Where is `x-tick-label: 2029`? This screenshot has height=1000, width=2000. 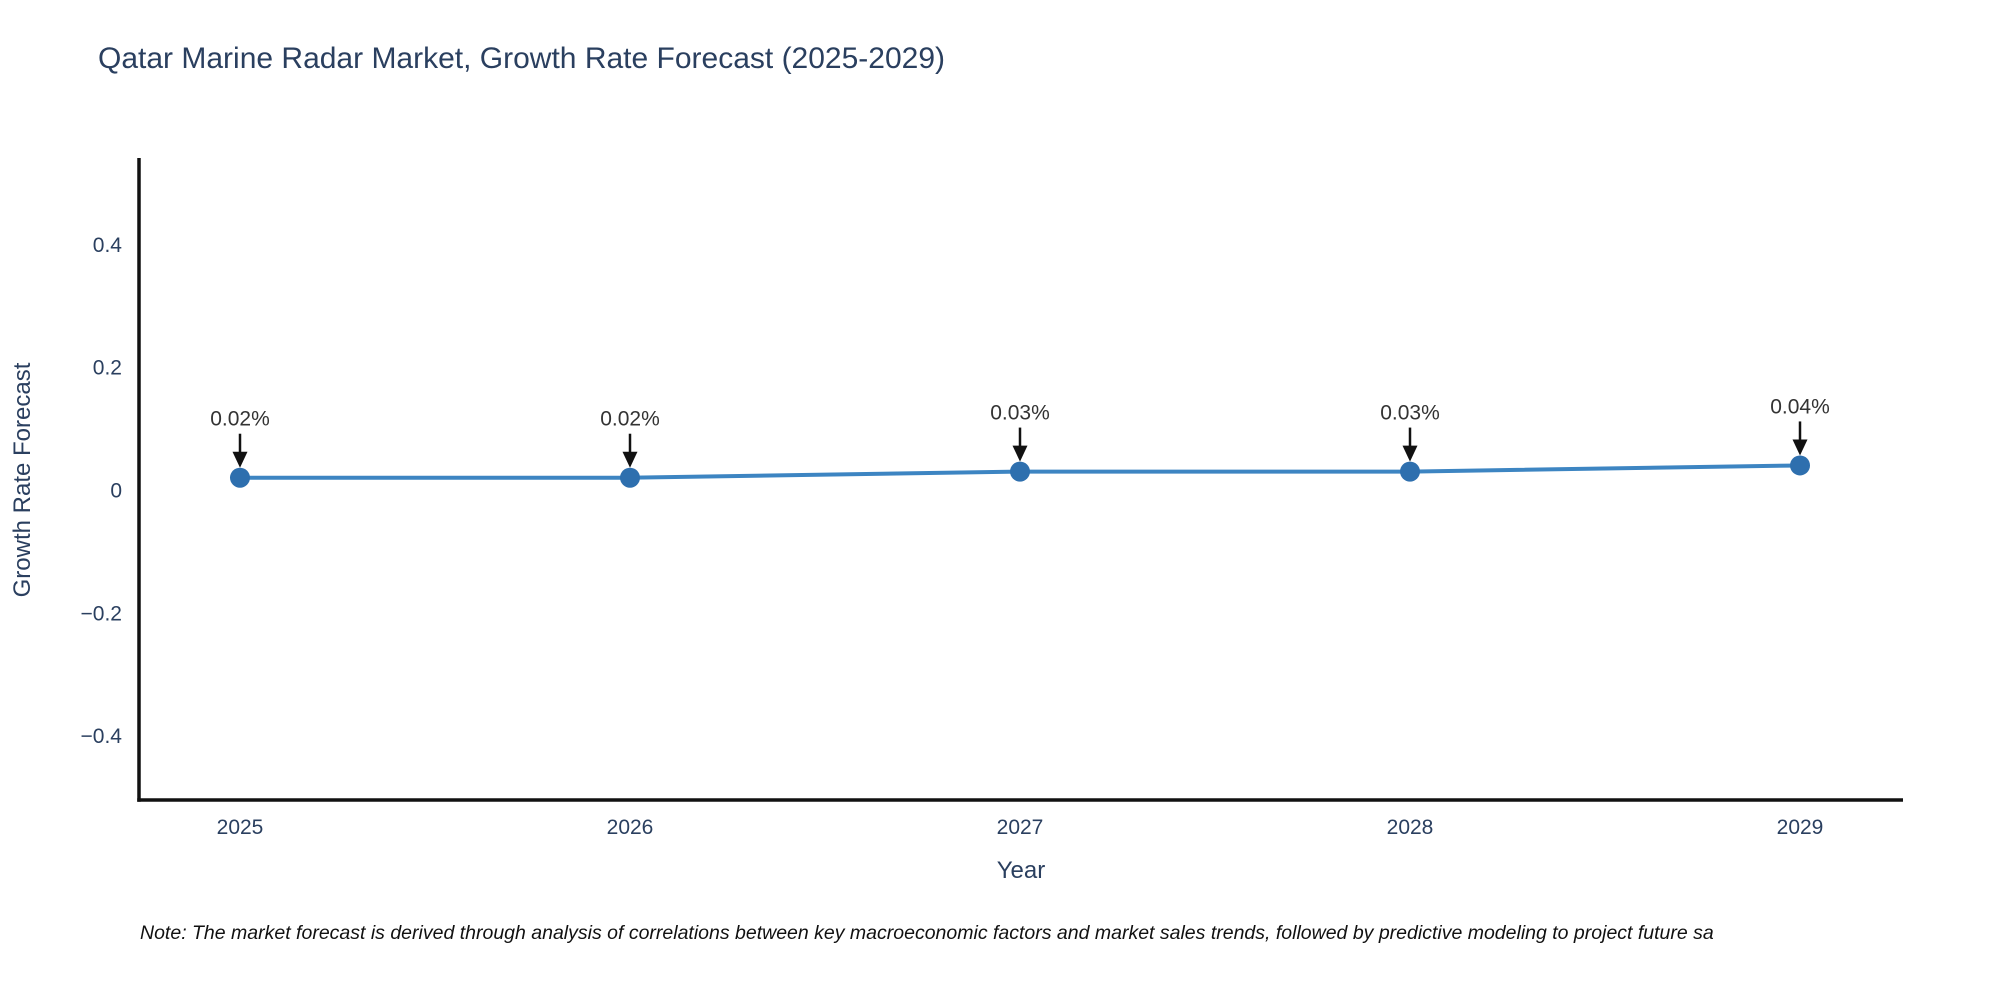 x-tick-label: 2029 is located at coordinates (1800, 827).